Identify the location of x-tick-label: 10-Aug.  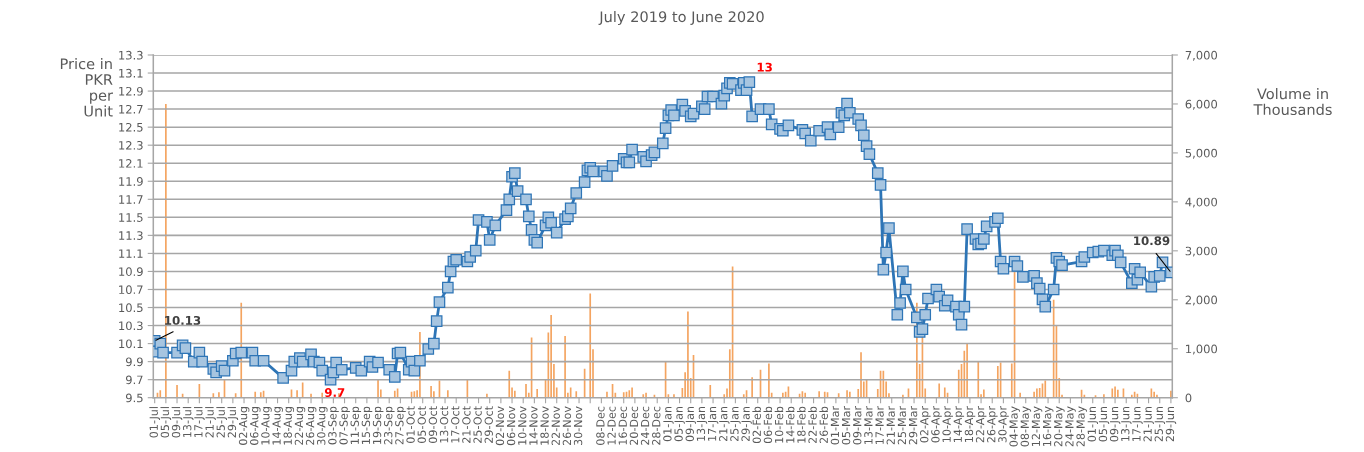
(266, 426).